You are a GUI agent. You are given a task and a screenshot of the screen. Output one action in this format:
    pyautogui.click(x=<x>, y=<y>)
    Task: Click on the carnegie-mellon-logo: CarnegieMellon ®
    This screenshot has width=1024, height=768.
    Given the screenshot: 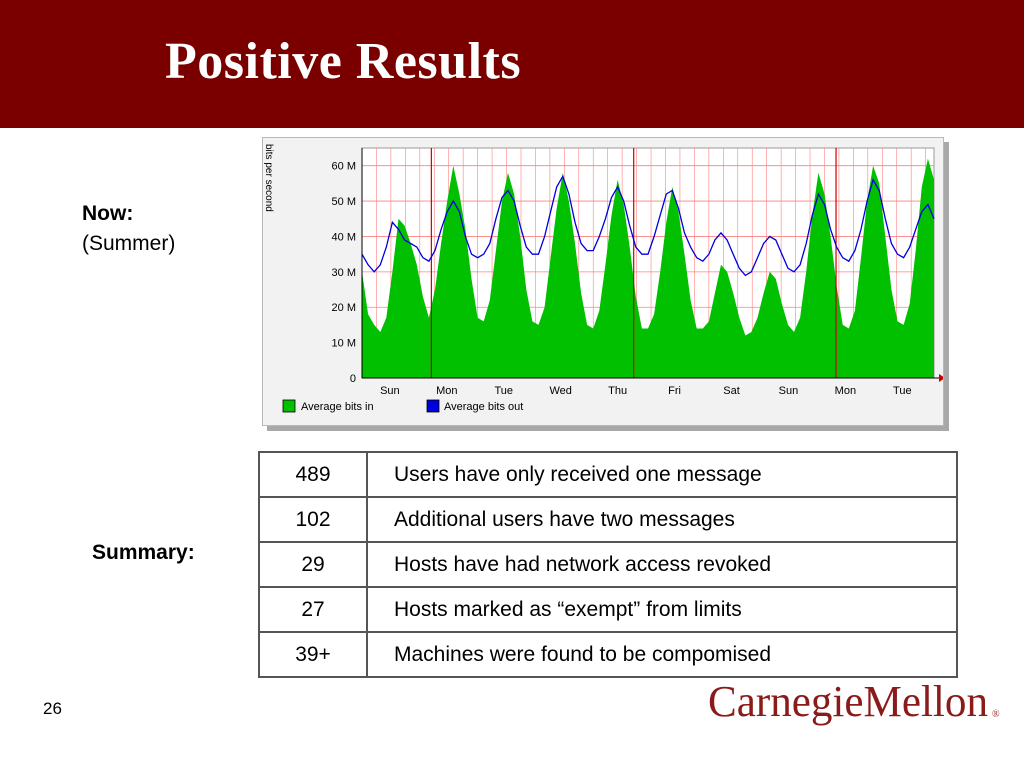 What is the action you would take?
    pyautogui.click(x=854, y=701)
    